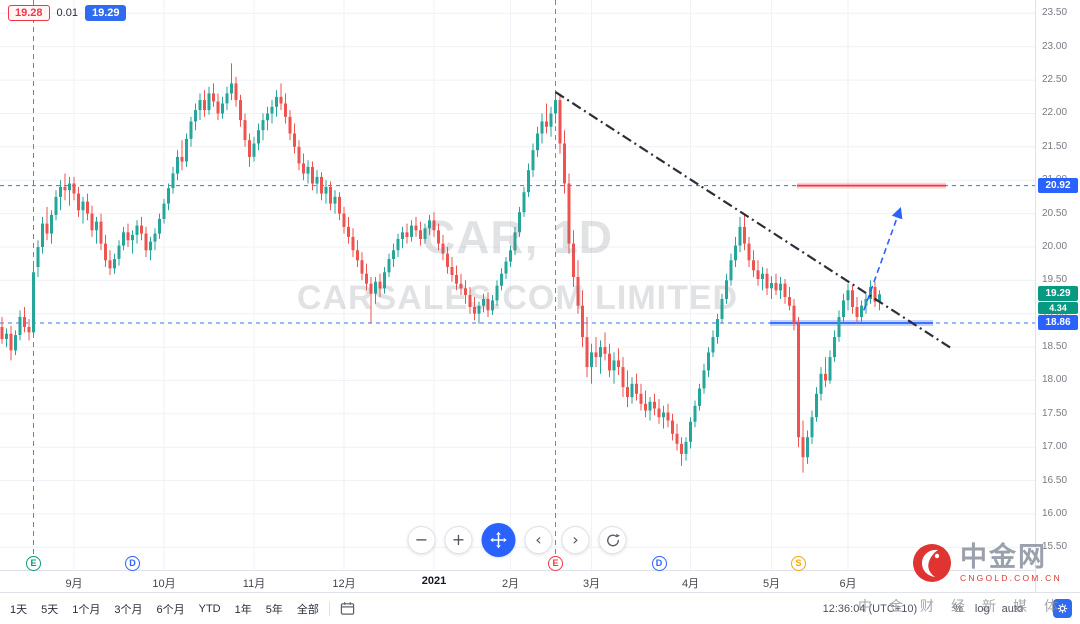  I want to click on range-button: 1天, so click(19, 609).